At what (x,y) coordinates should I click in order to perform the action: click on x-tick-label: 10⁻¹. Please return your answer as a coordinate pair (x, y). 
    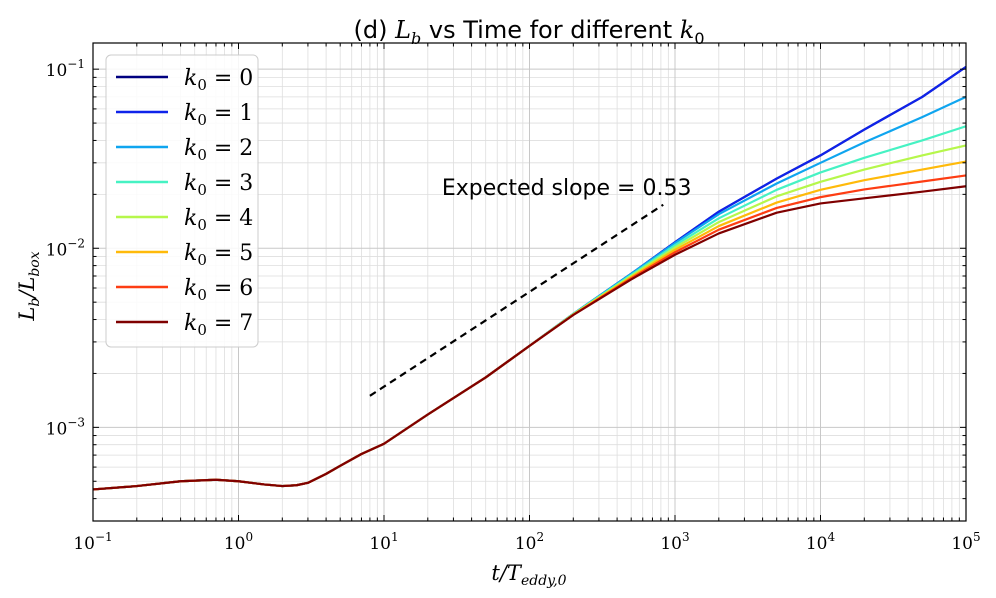
    Looking at the image, I should click on (92, 542).